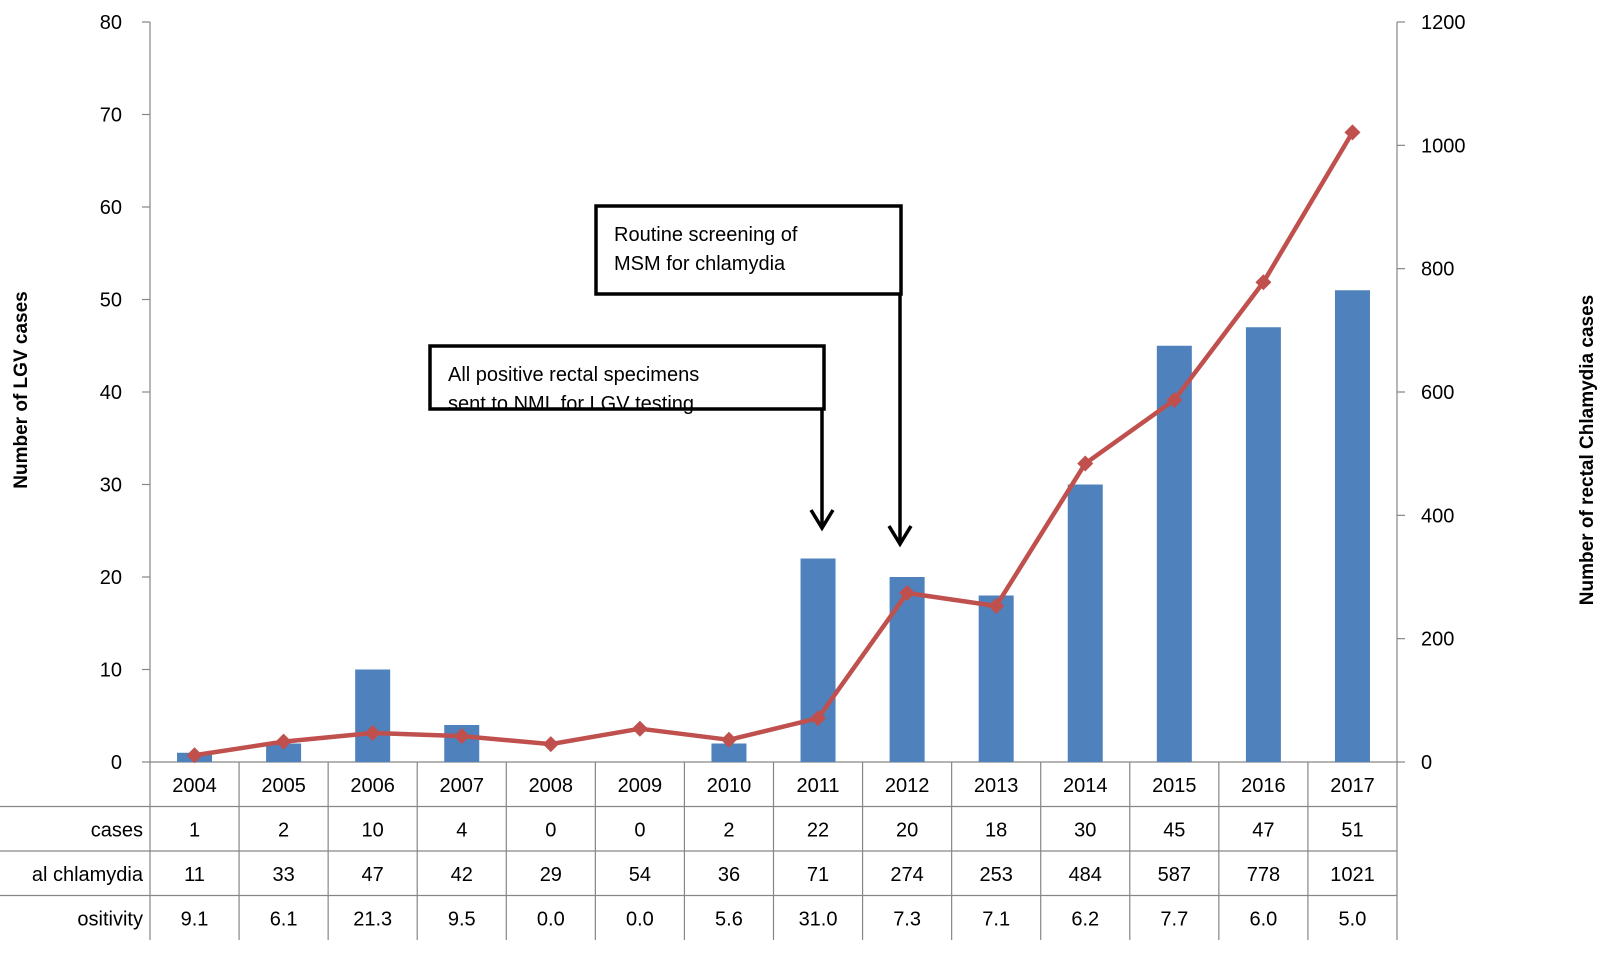  Describe the element at coordinates (551, 786) in the screenshot. I see `x-tick-label: 2008` at that location.